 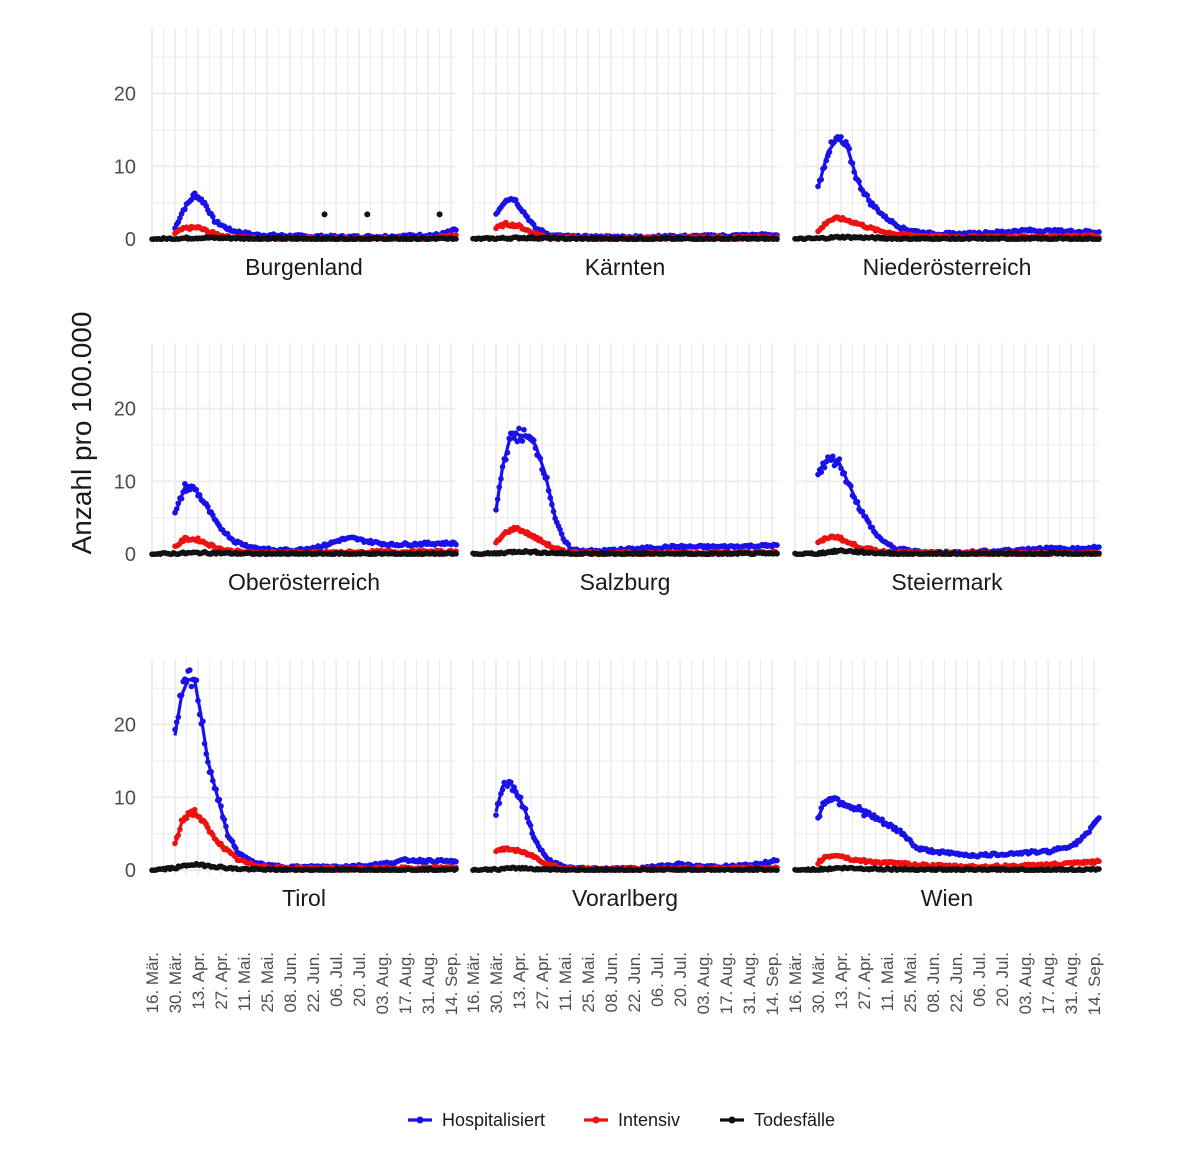 What do you see at coordinates (625, 582) in the screenshot?
I see `panel-title: Salzburg` at bounding box center [625, 582].